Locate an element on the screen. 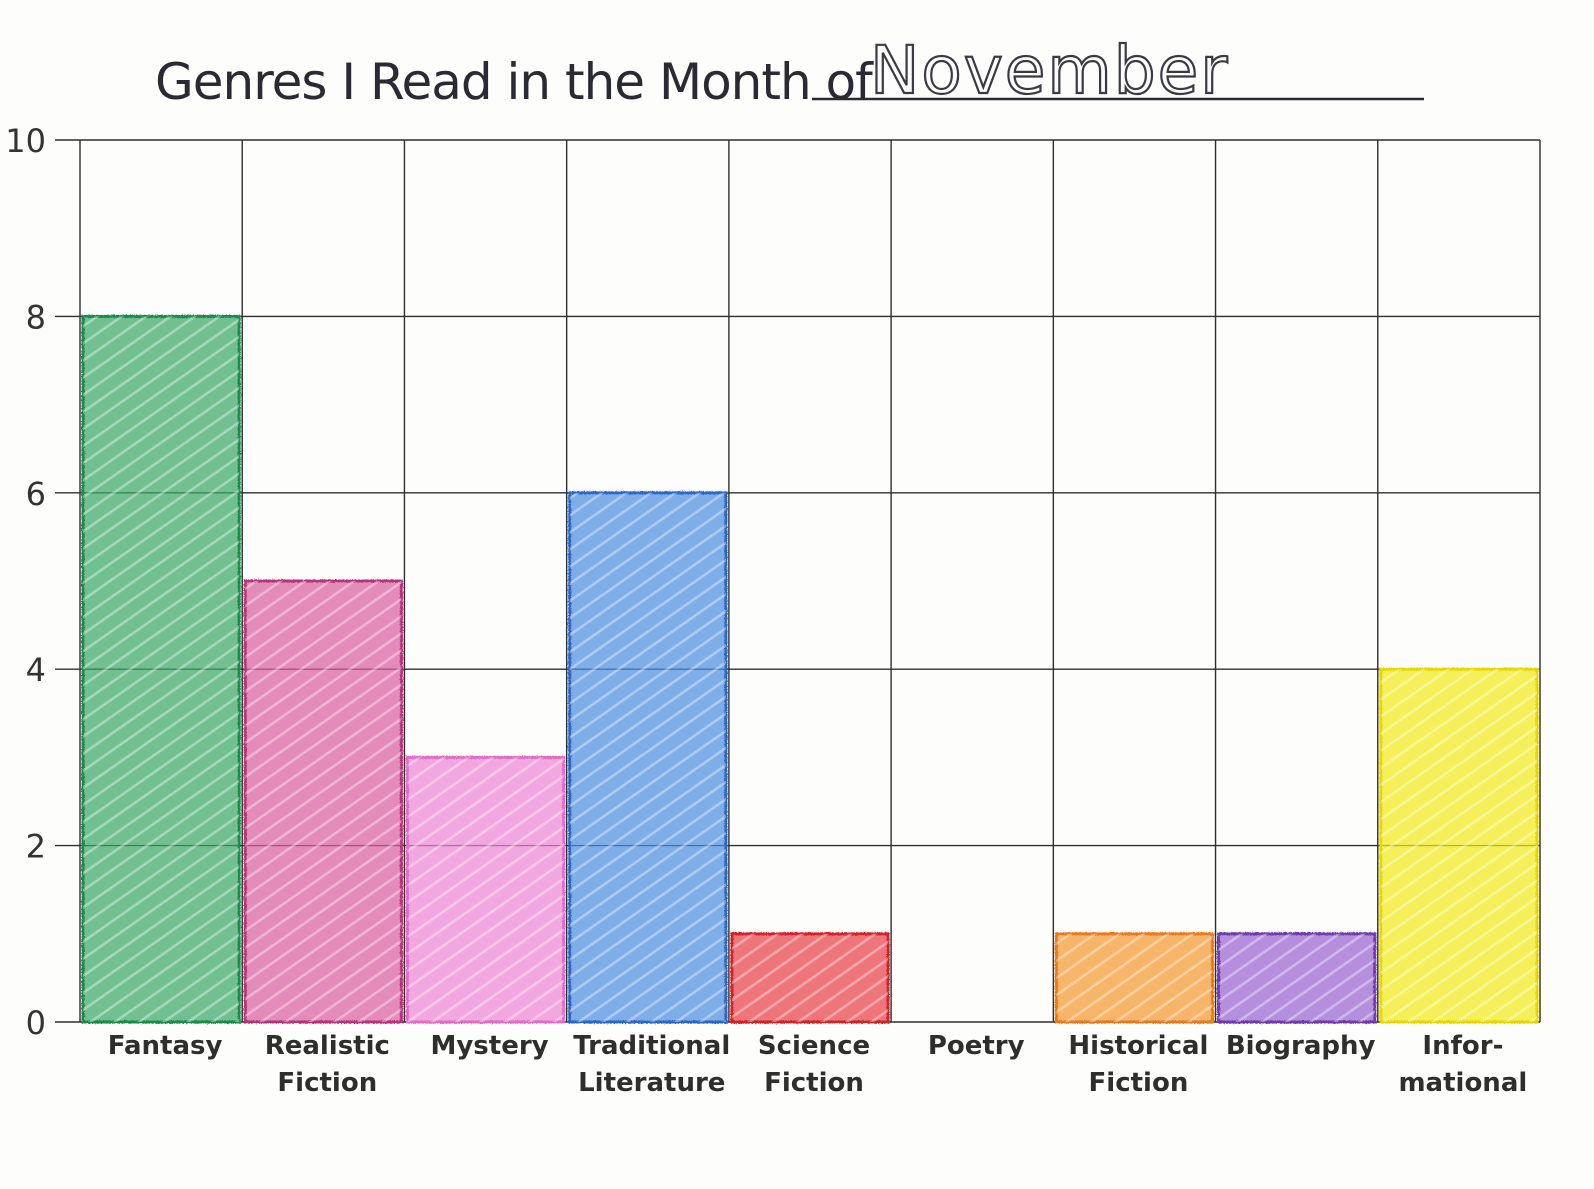  y-tick-label: 10 is located at coordinates (25, 141).